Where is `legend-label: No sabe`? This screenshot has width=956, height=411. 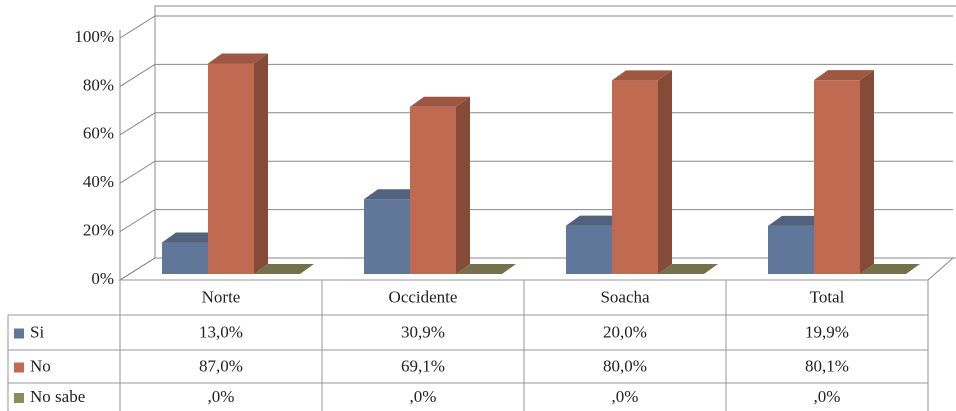
legend-label: No sabe is located at coordinates (57, 396).